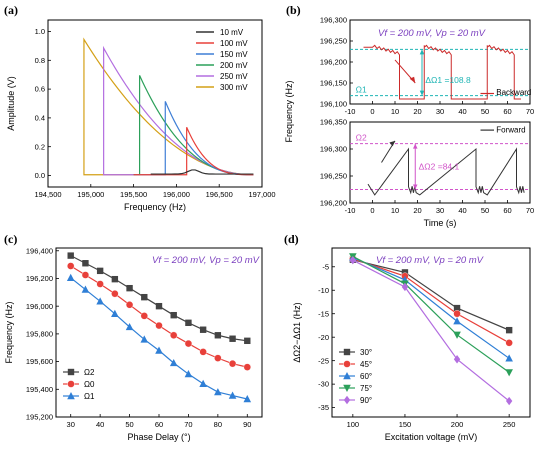 The width and height of the screenshot is (550, 457). Describe the element at coordinates (440, 223) in the screenshot. I see `x-axis-label: Time (s)` at that location.